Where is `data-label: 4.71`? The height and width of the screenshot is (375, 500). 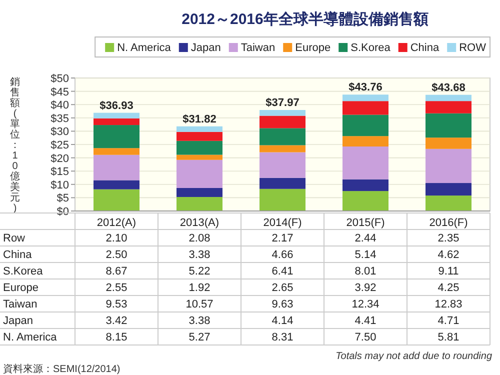
data-label: 4.71 is located at coordinates (449, 321).